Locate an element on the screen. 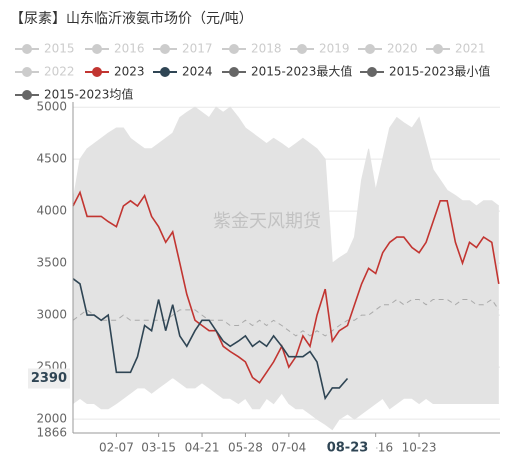 The width and height of the screenshot is (532, 460). y-tick-label: 2000 is located at coordinates (51, 419).